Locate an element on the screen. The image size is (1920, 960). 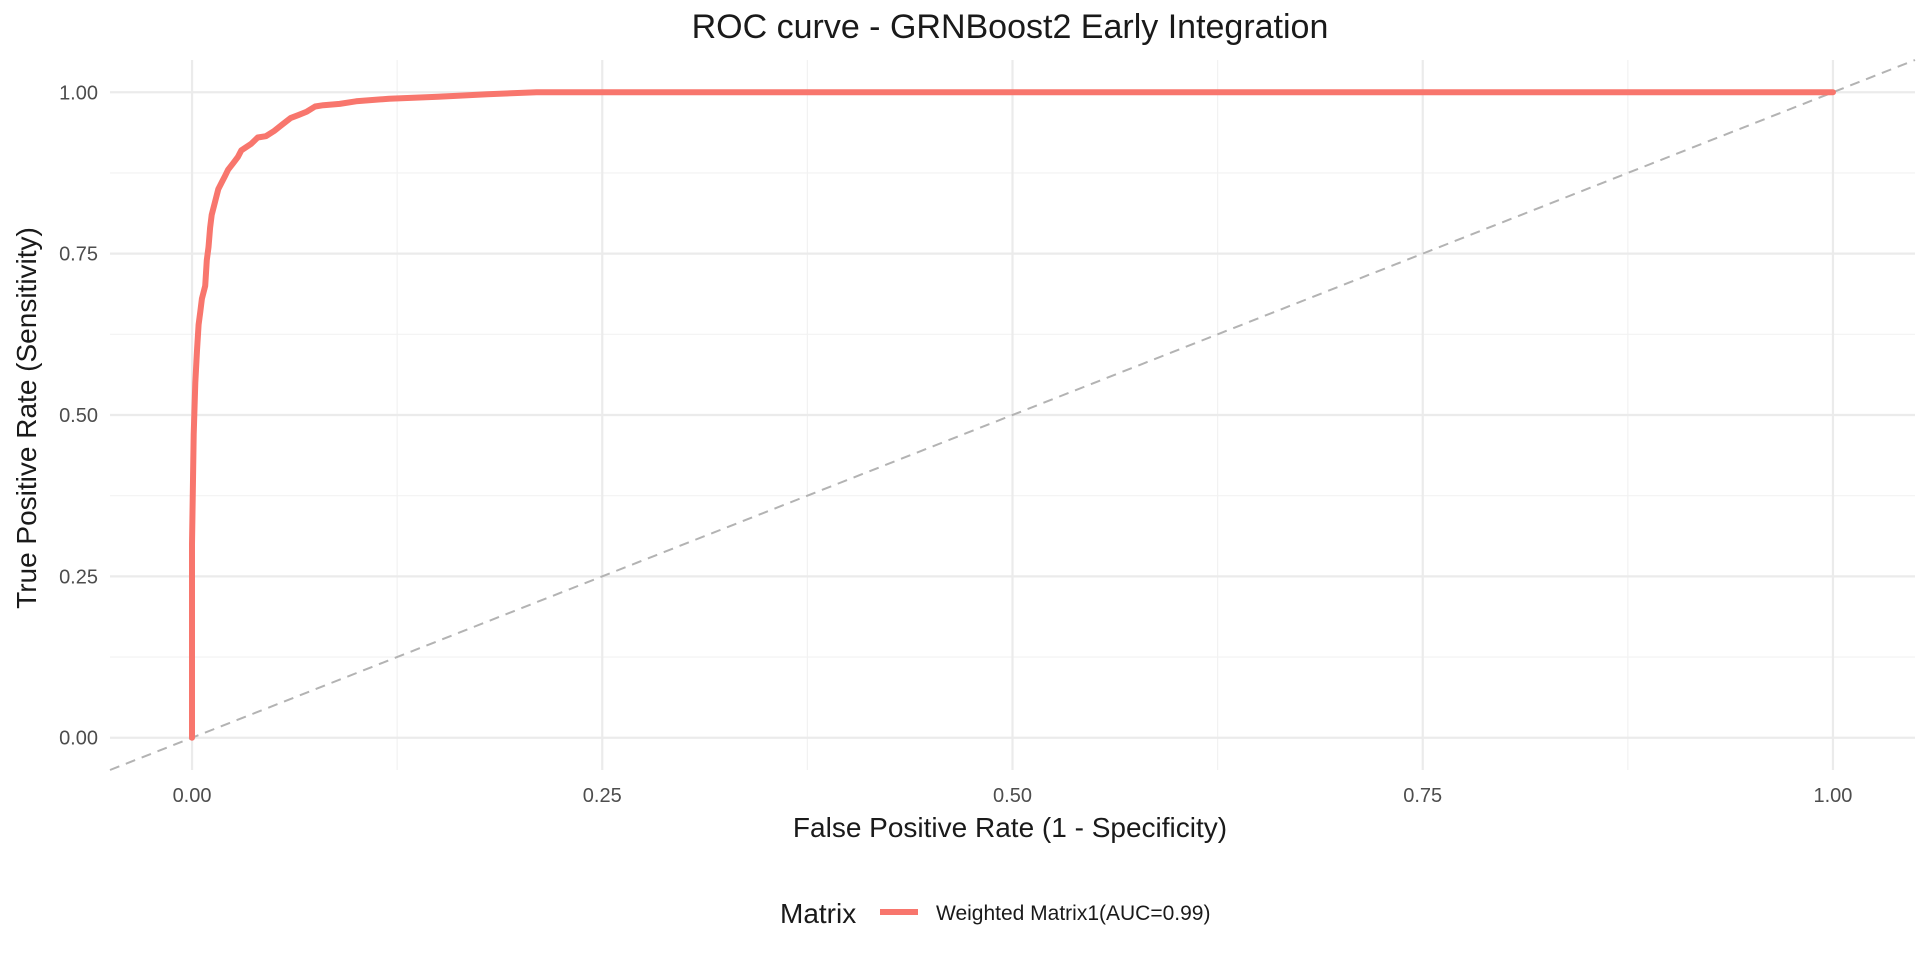
legend-title: Matrix is located at coordinates (818, 913).